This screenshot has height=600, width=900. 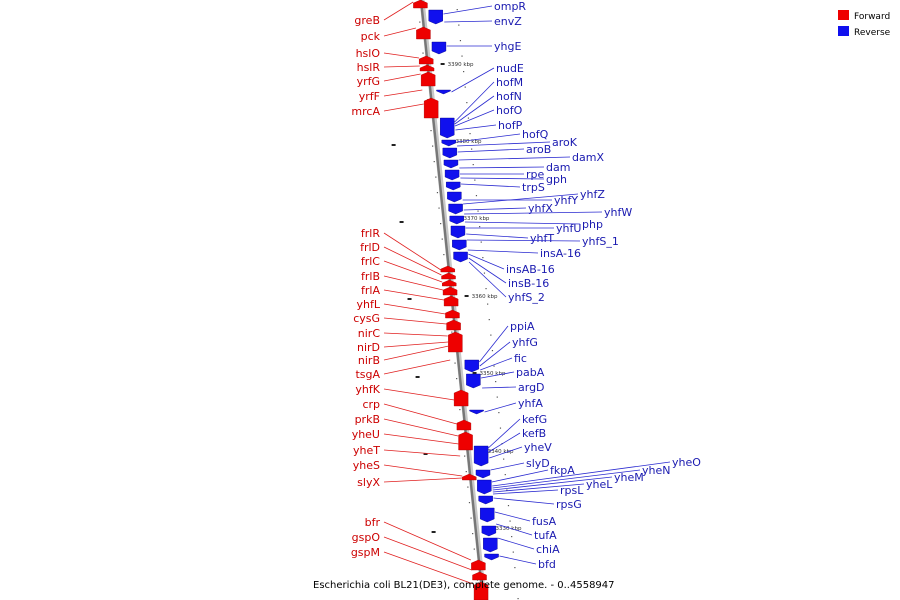 What do you see at coordinates (538, 463) in the screenshot?
I see `reverse-gene-label: slyD` at bounding box center [538, 463].